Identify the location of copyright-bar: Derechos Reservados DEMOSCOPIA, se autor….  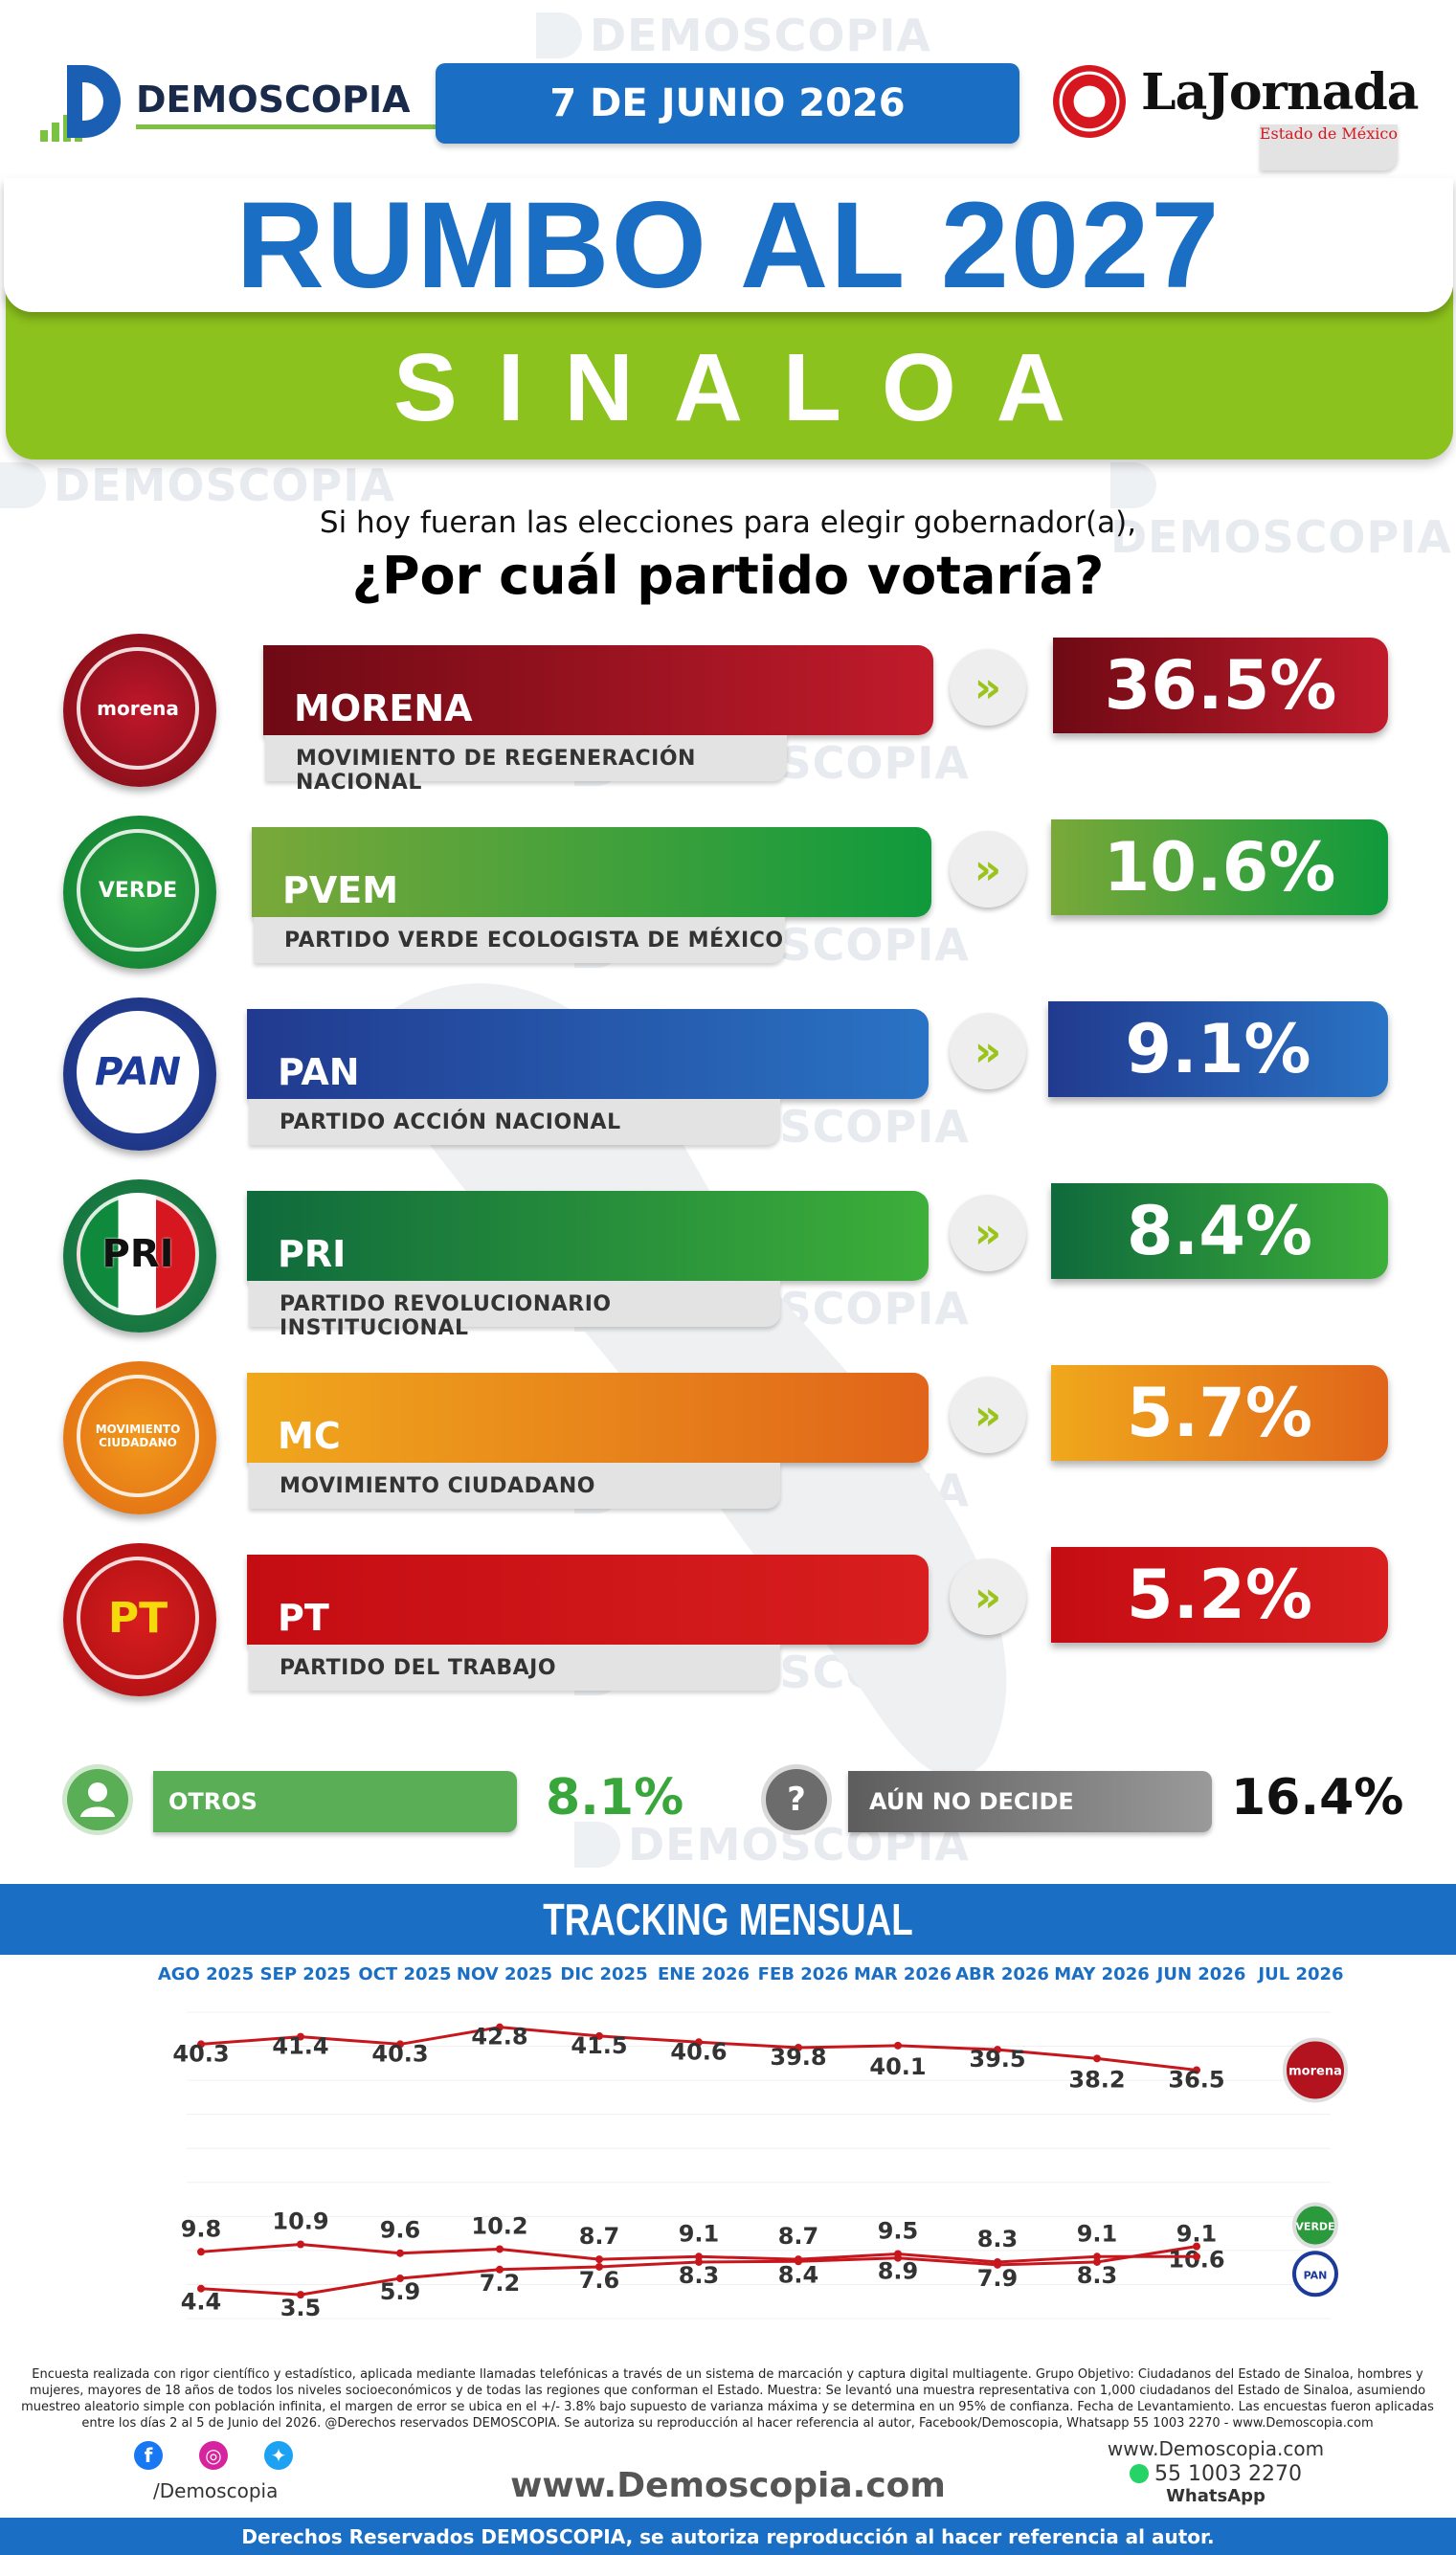
(728, 2536).